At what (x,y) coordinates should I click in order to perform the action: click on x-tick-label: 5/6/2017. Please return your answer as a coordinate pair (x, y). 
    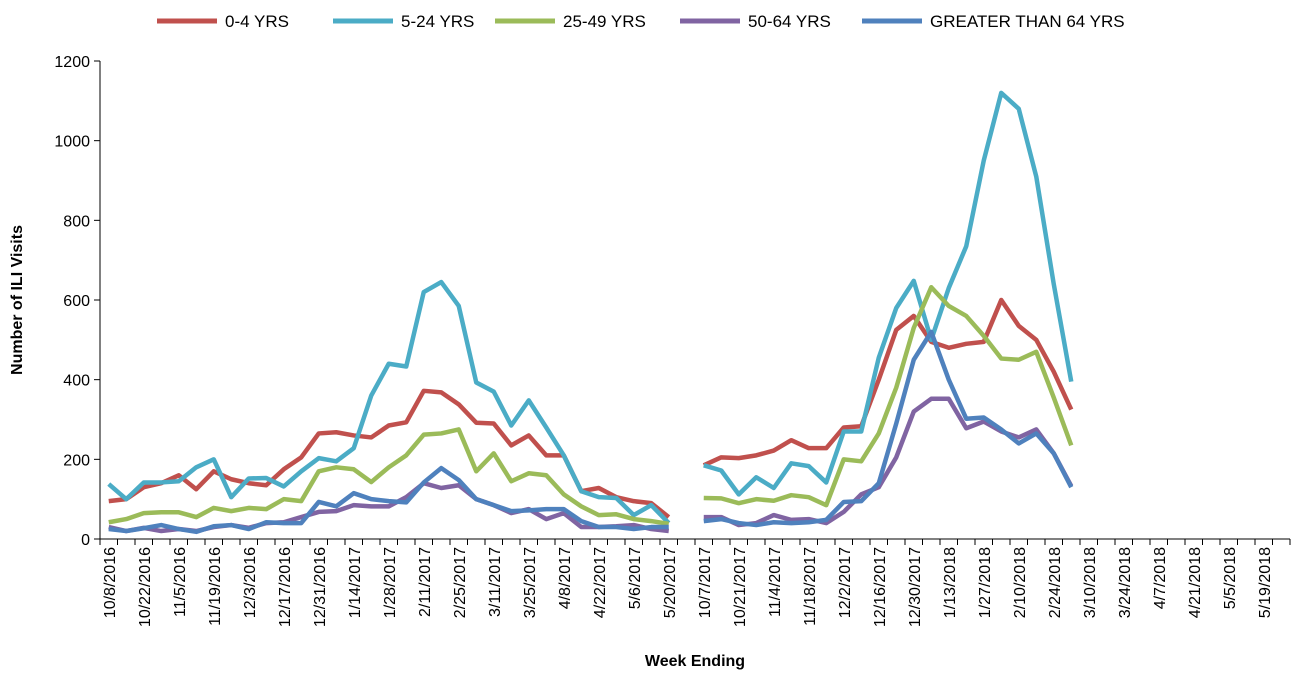
    Looking at the image, I should click on (635, 578).